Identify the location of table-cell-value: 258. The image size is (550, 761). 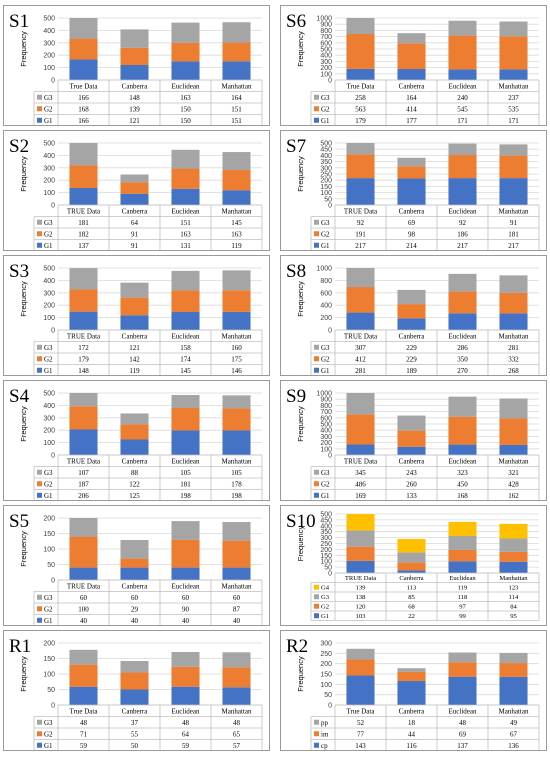
(360, 98).